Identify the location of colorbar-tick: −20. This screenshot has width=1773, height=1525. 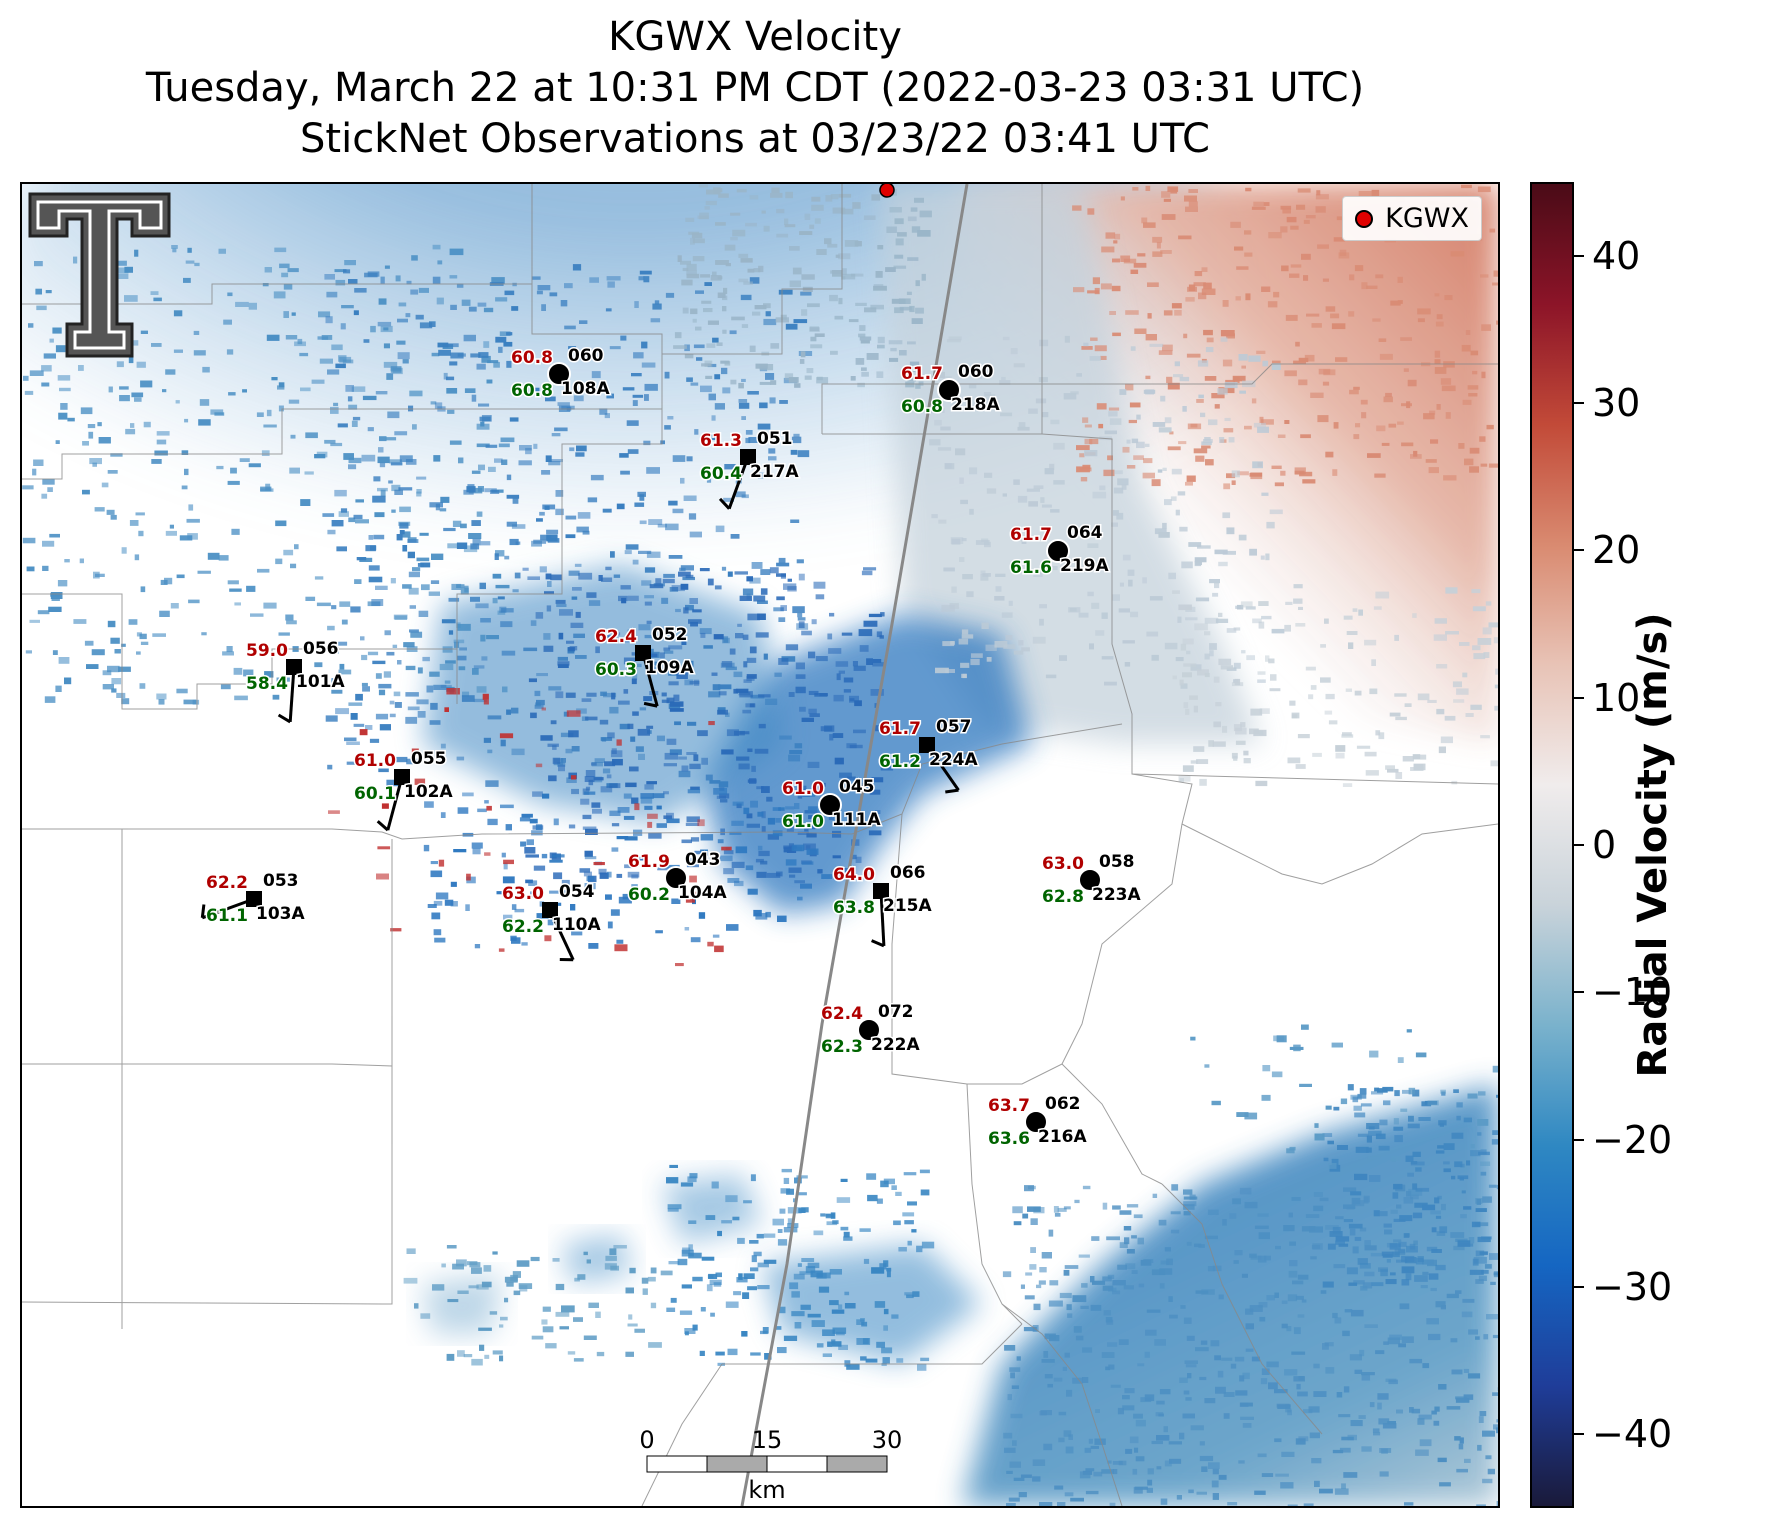
(1623, 1140).